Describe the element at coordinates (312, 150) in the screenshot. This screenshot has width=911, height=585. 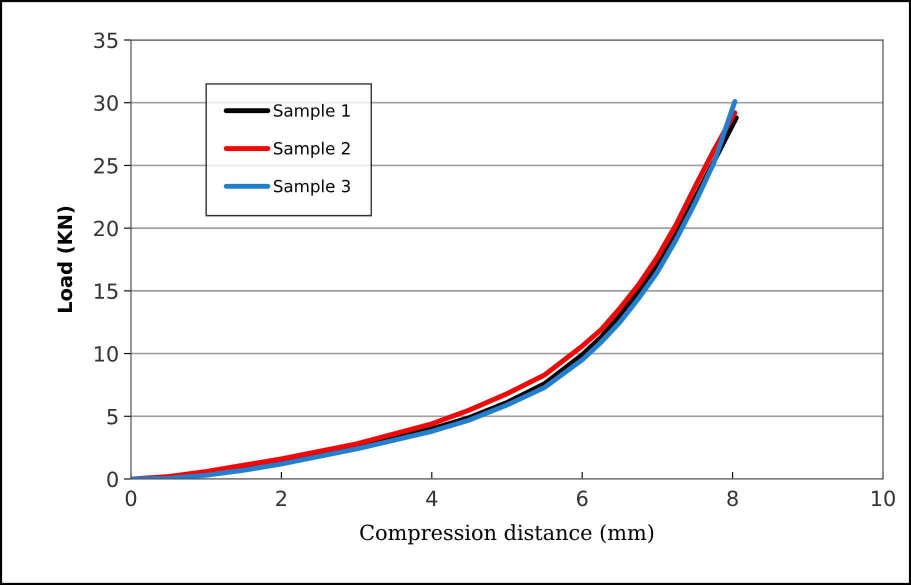
I see `legend-label: Sample 2` at that location.